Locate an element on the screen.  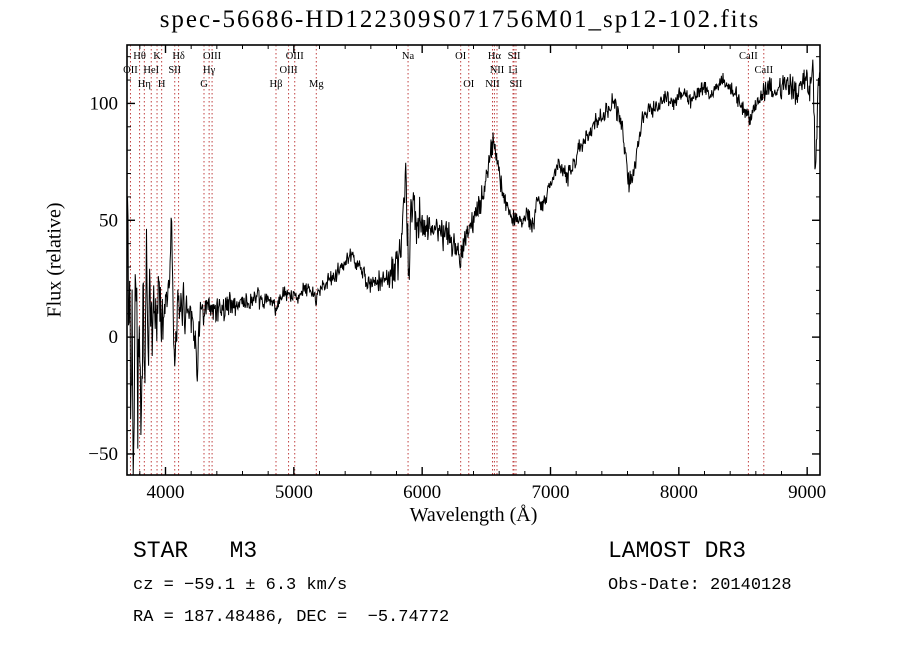
y-tick-label: 0 is located at coordinates (114, 337).